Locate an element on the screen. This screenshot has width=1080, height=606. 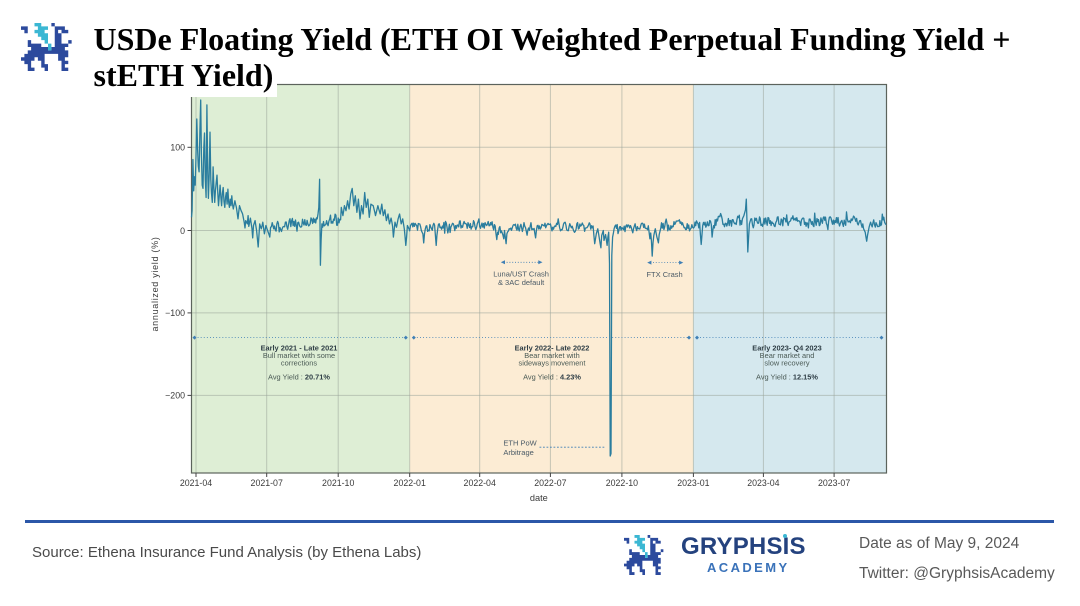
svg-text: 2023-04 is located at coordinates (763, 483).